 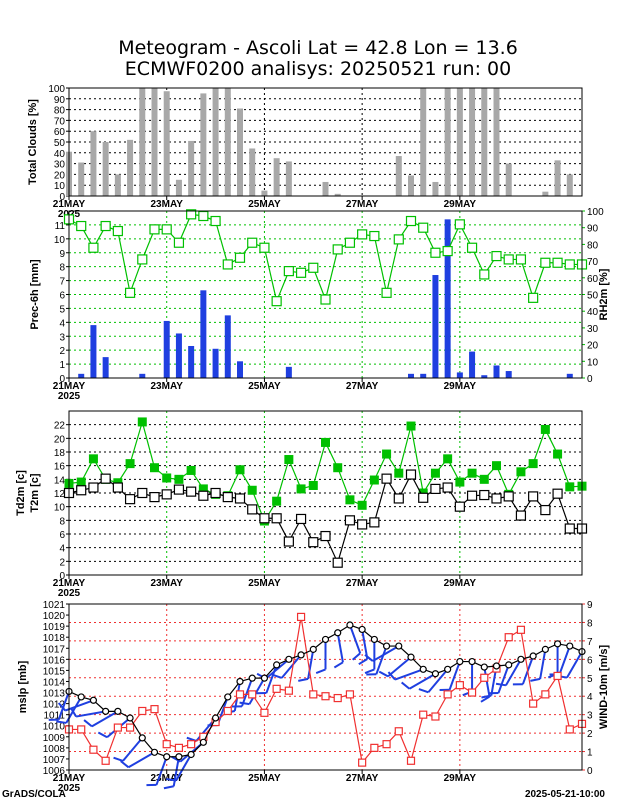 What do you see at coordinates (362, 204) in the screenshot?
I see `x-tick-label: 27MAY` at bounding box center [362, 204].